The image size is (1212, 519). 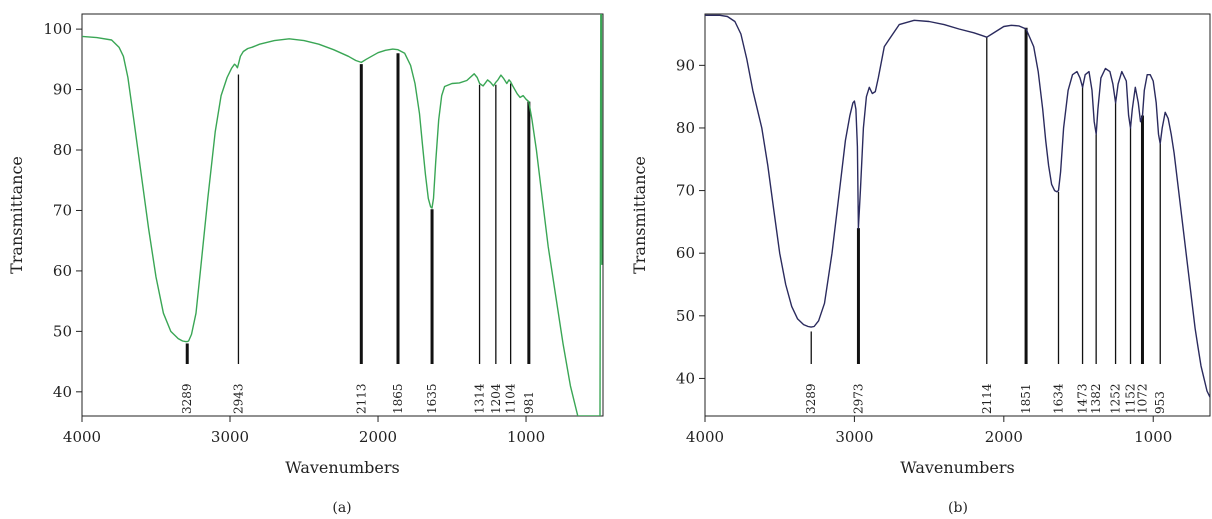 What do you see at coordinates (1026, 398) in the screenshot?
I see `peak-label-1851: 1851` at bounding box center [1026, 398].